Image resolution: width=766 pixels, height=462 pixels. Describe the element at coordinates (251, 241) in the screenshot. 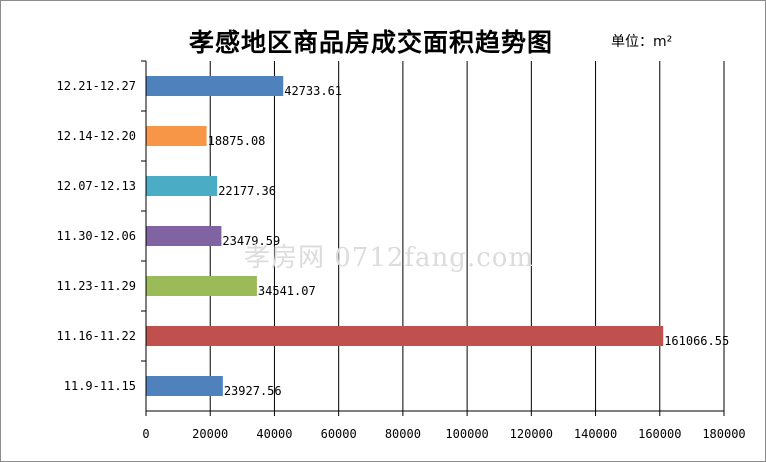

I see `data-label: 23479.59` at that location.